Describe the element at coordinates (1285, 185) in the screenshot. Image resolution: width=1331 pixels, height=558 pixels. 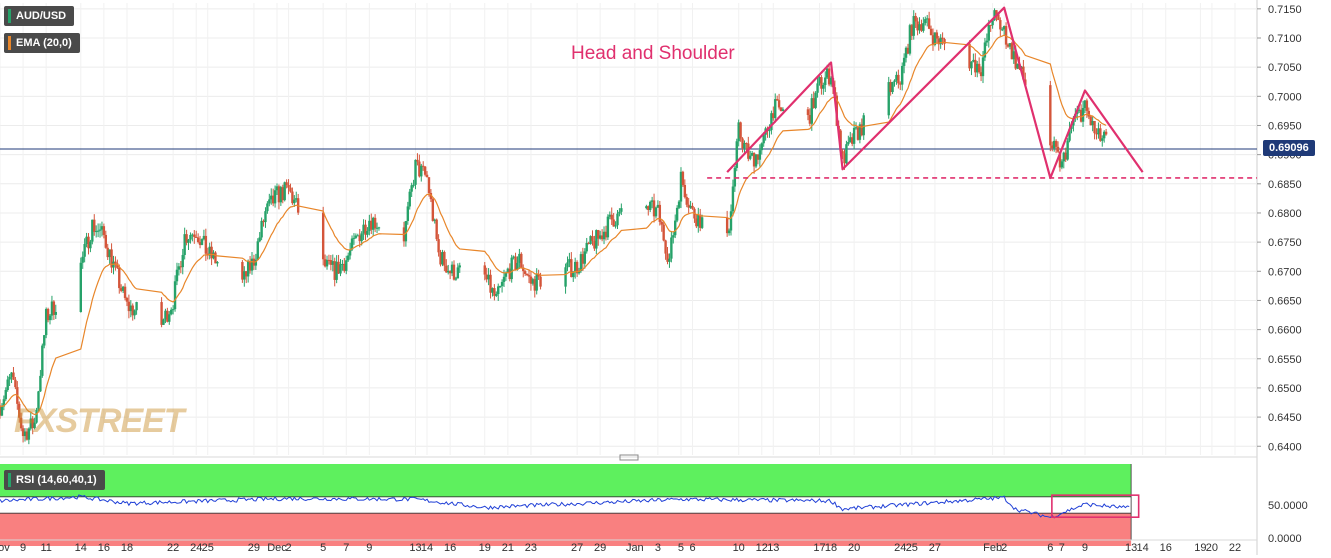
I see `y-tick-label: 0.6850` at that location.